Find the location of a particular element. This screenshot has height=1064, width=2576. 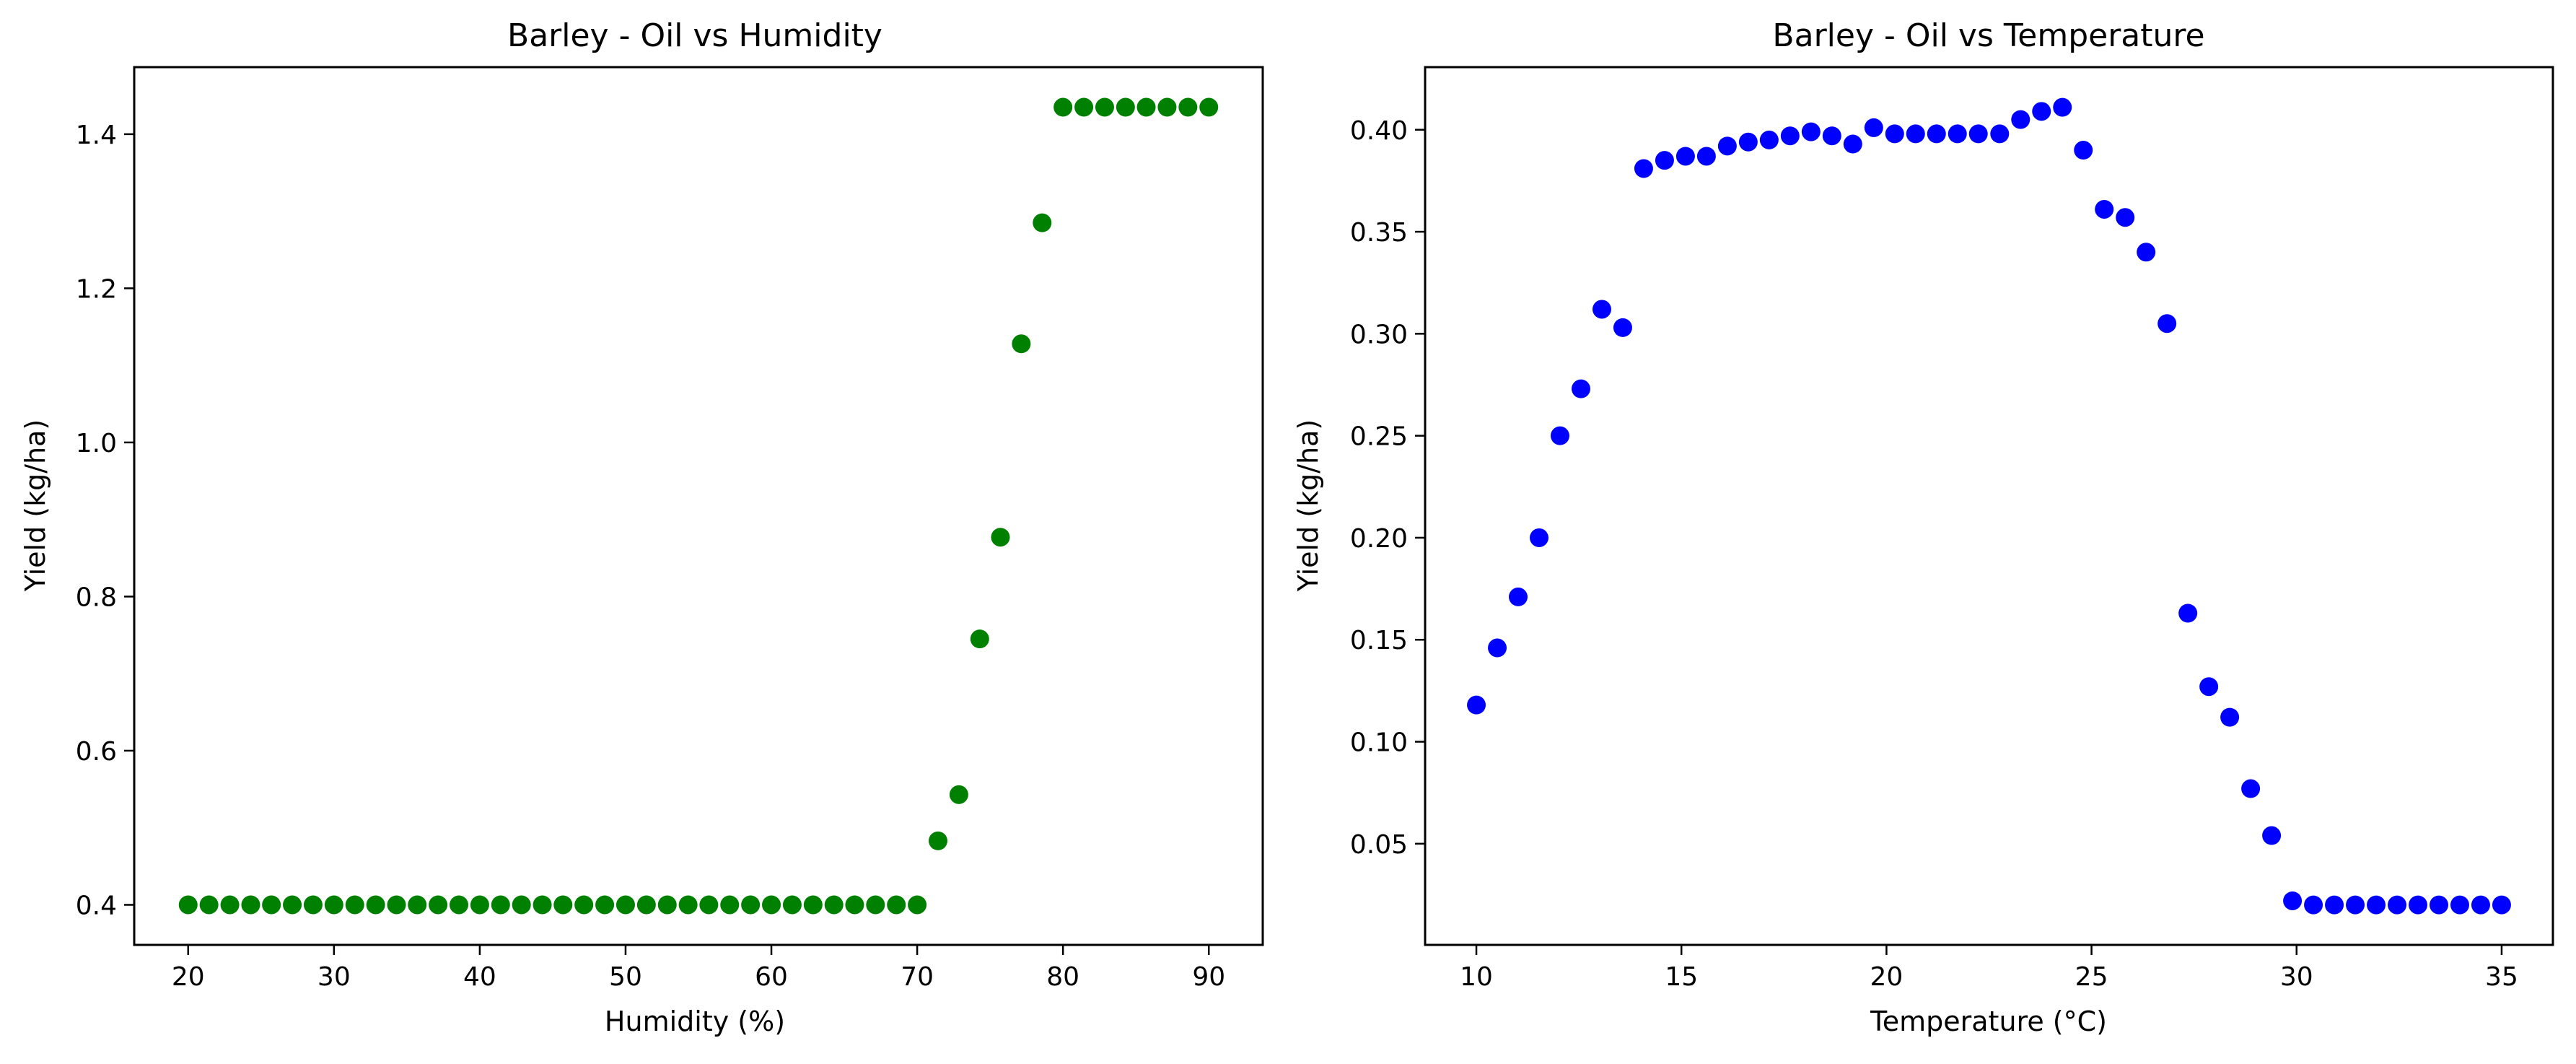

x-tick-label: 60 is located at coordinates (772, 977).